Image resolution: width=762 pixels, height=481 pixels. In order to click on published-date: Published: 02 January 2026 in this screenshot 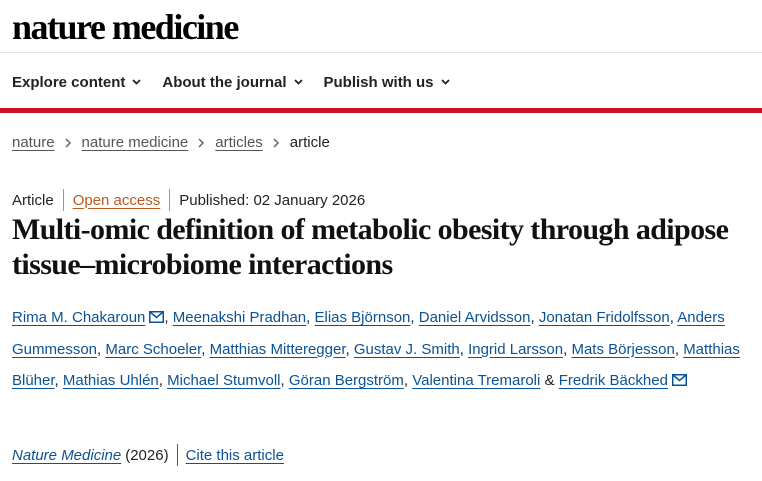, I will do `click(272, 200)`.